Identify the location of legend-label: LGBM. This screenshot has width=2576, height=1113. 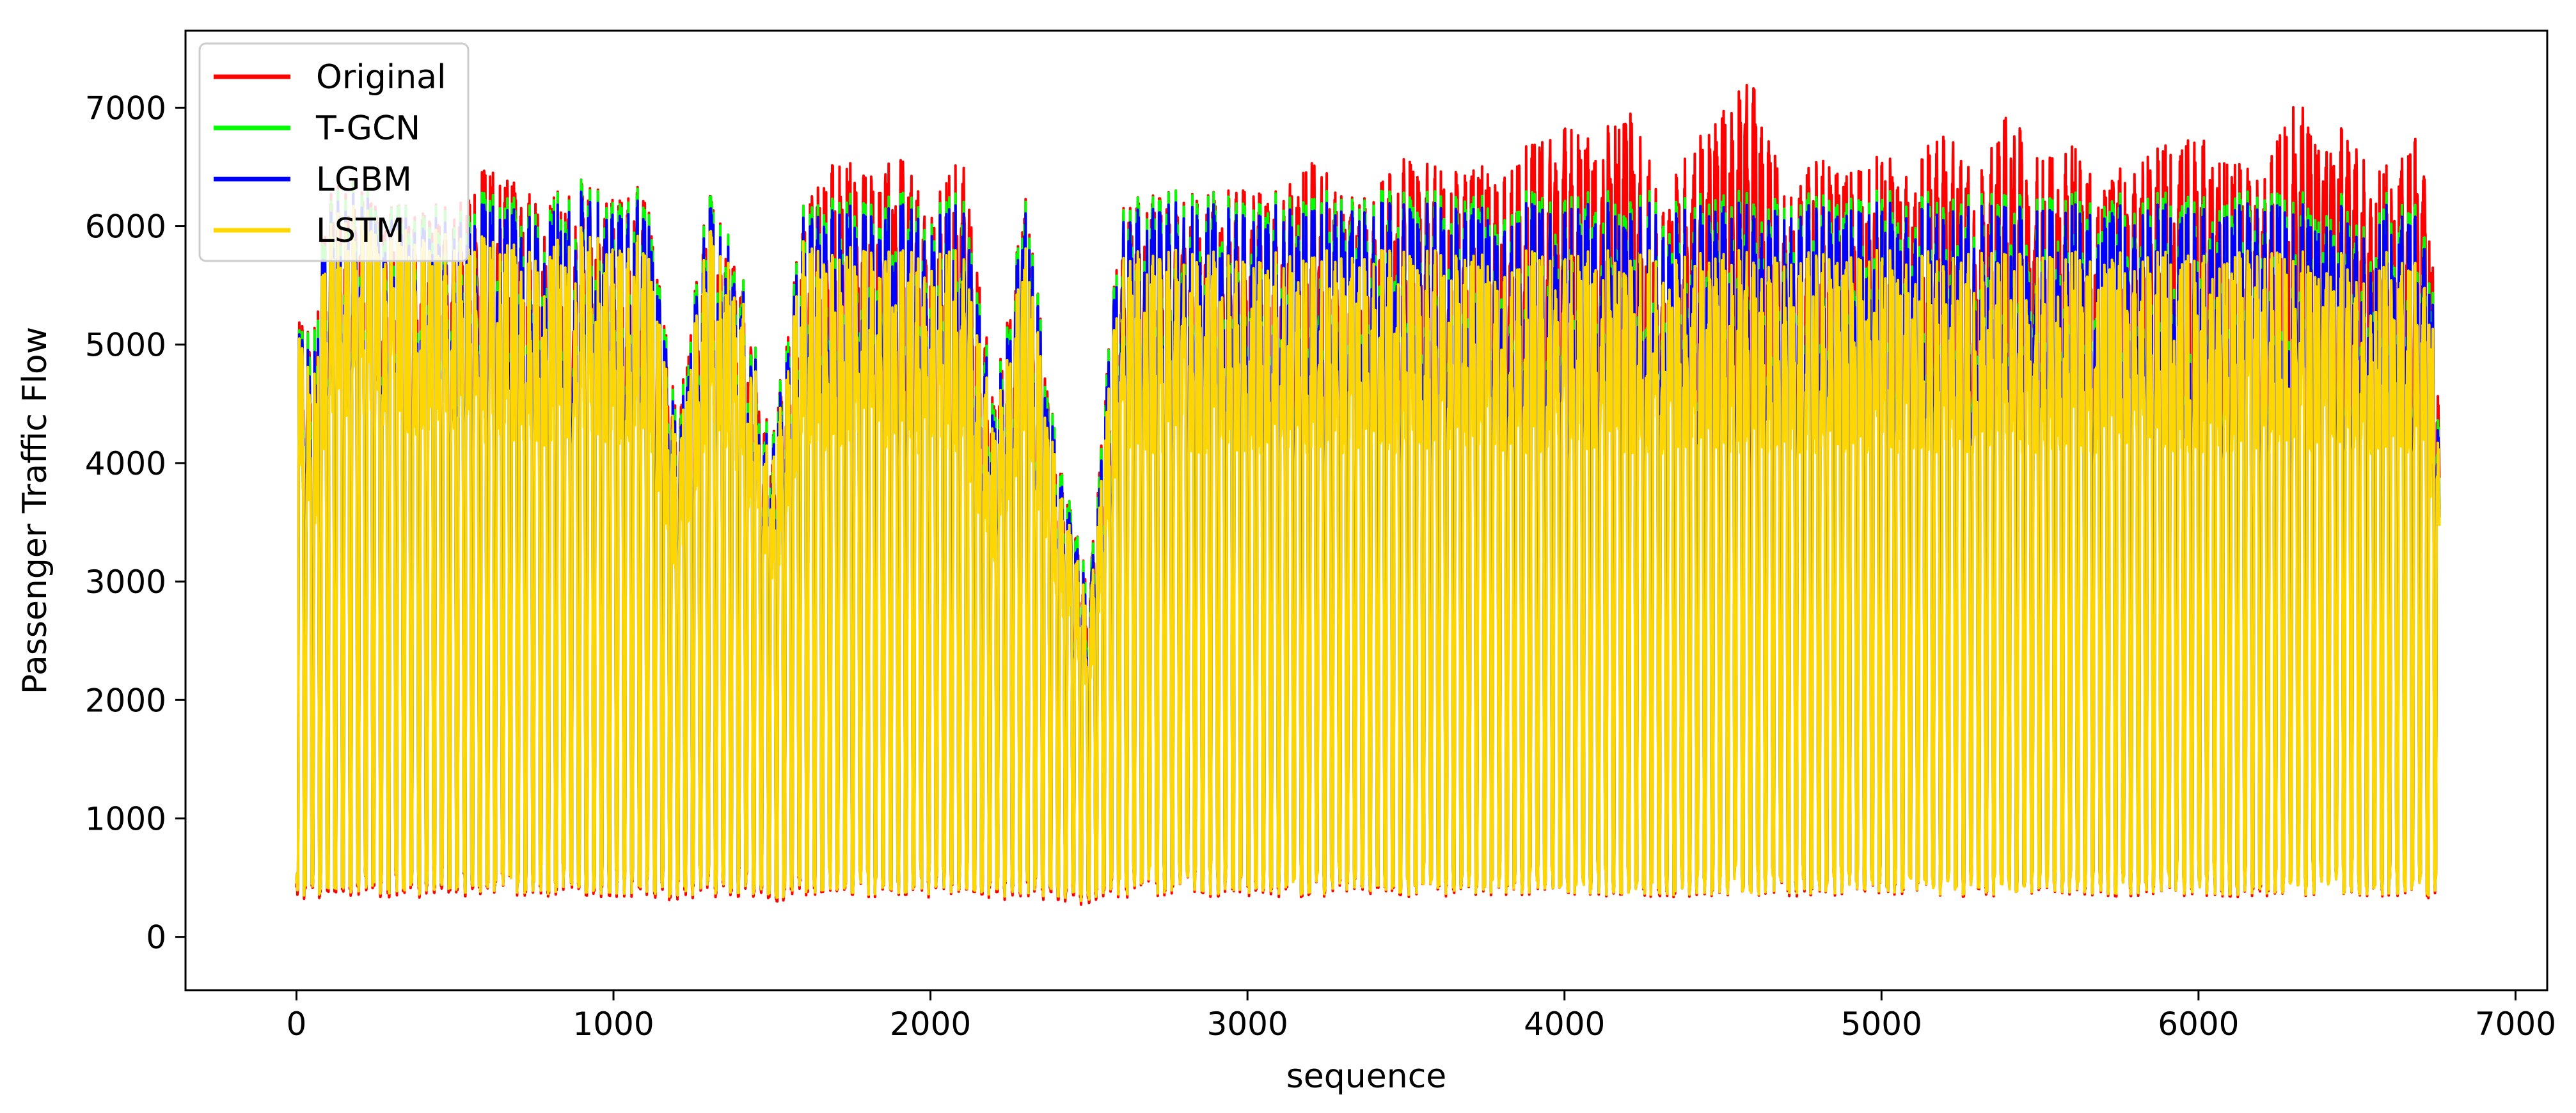
(364, 180).